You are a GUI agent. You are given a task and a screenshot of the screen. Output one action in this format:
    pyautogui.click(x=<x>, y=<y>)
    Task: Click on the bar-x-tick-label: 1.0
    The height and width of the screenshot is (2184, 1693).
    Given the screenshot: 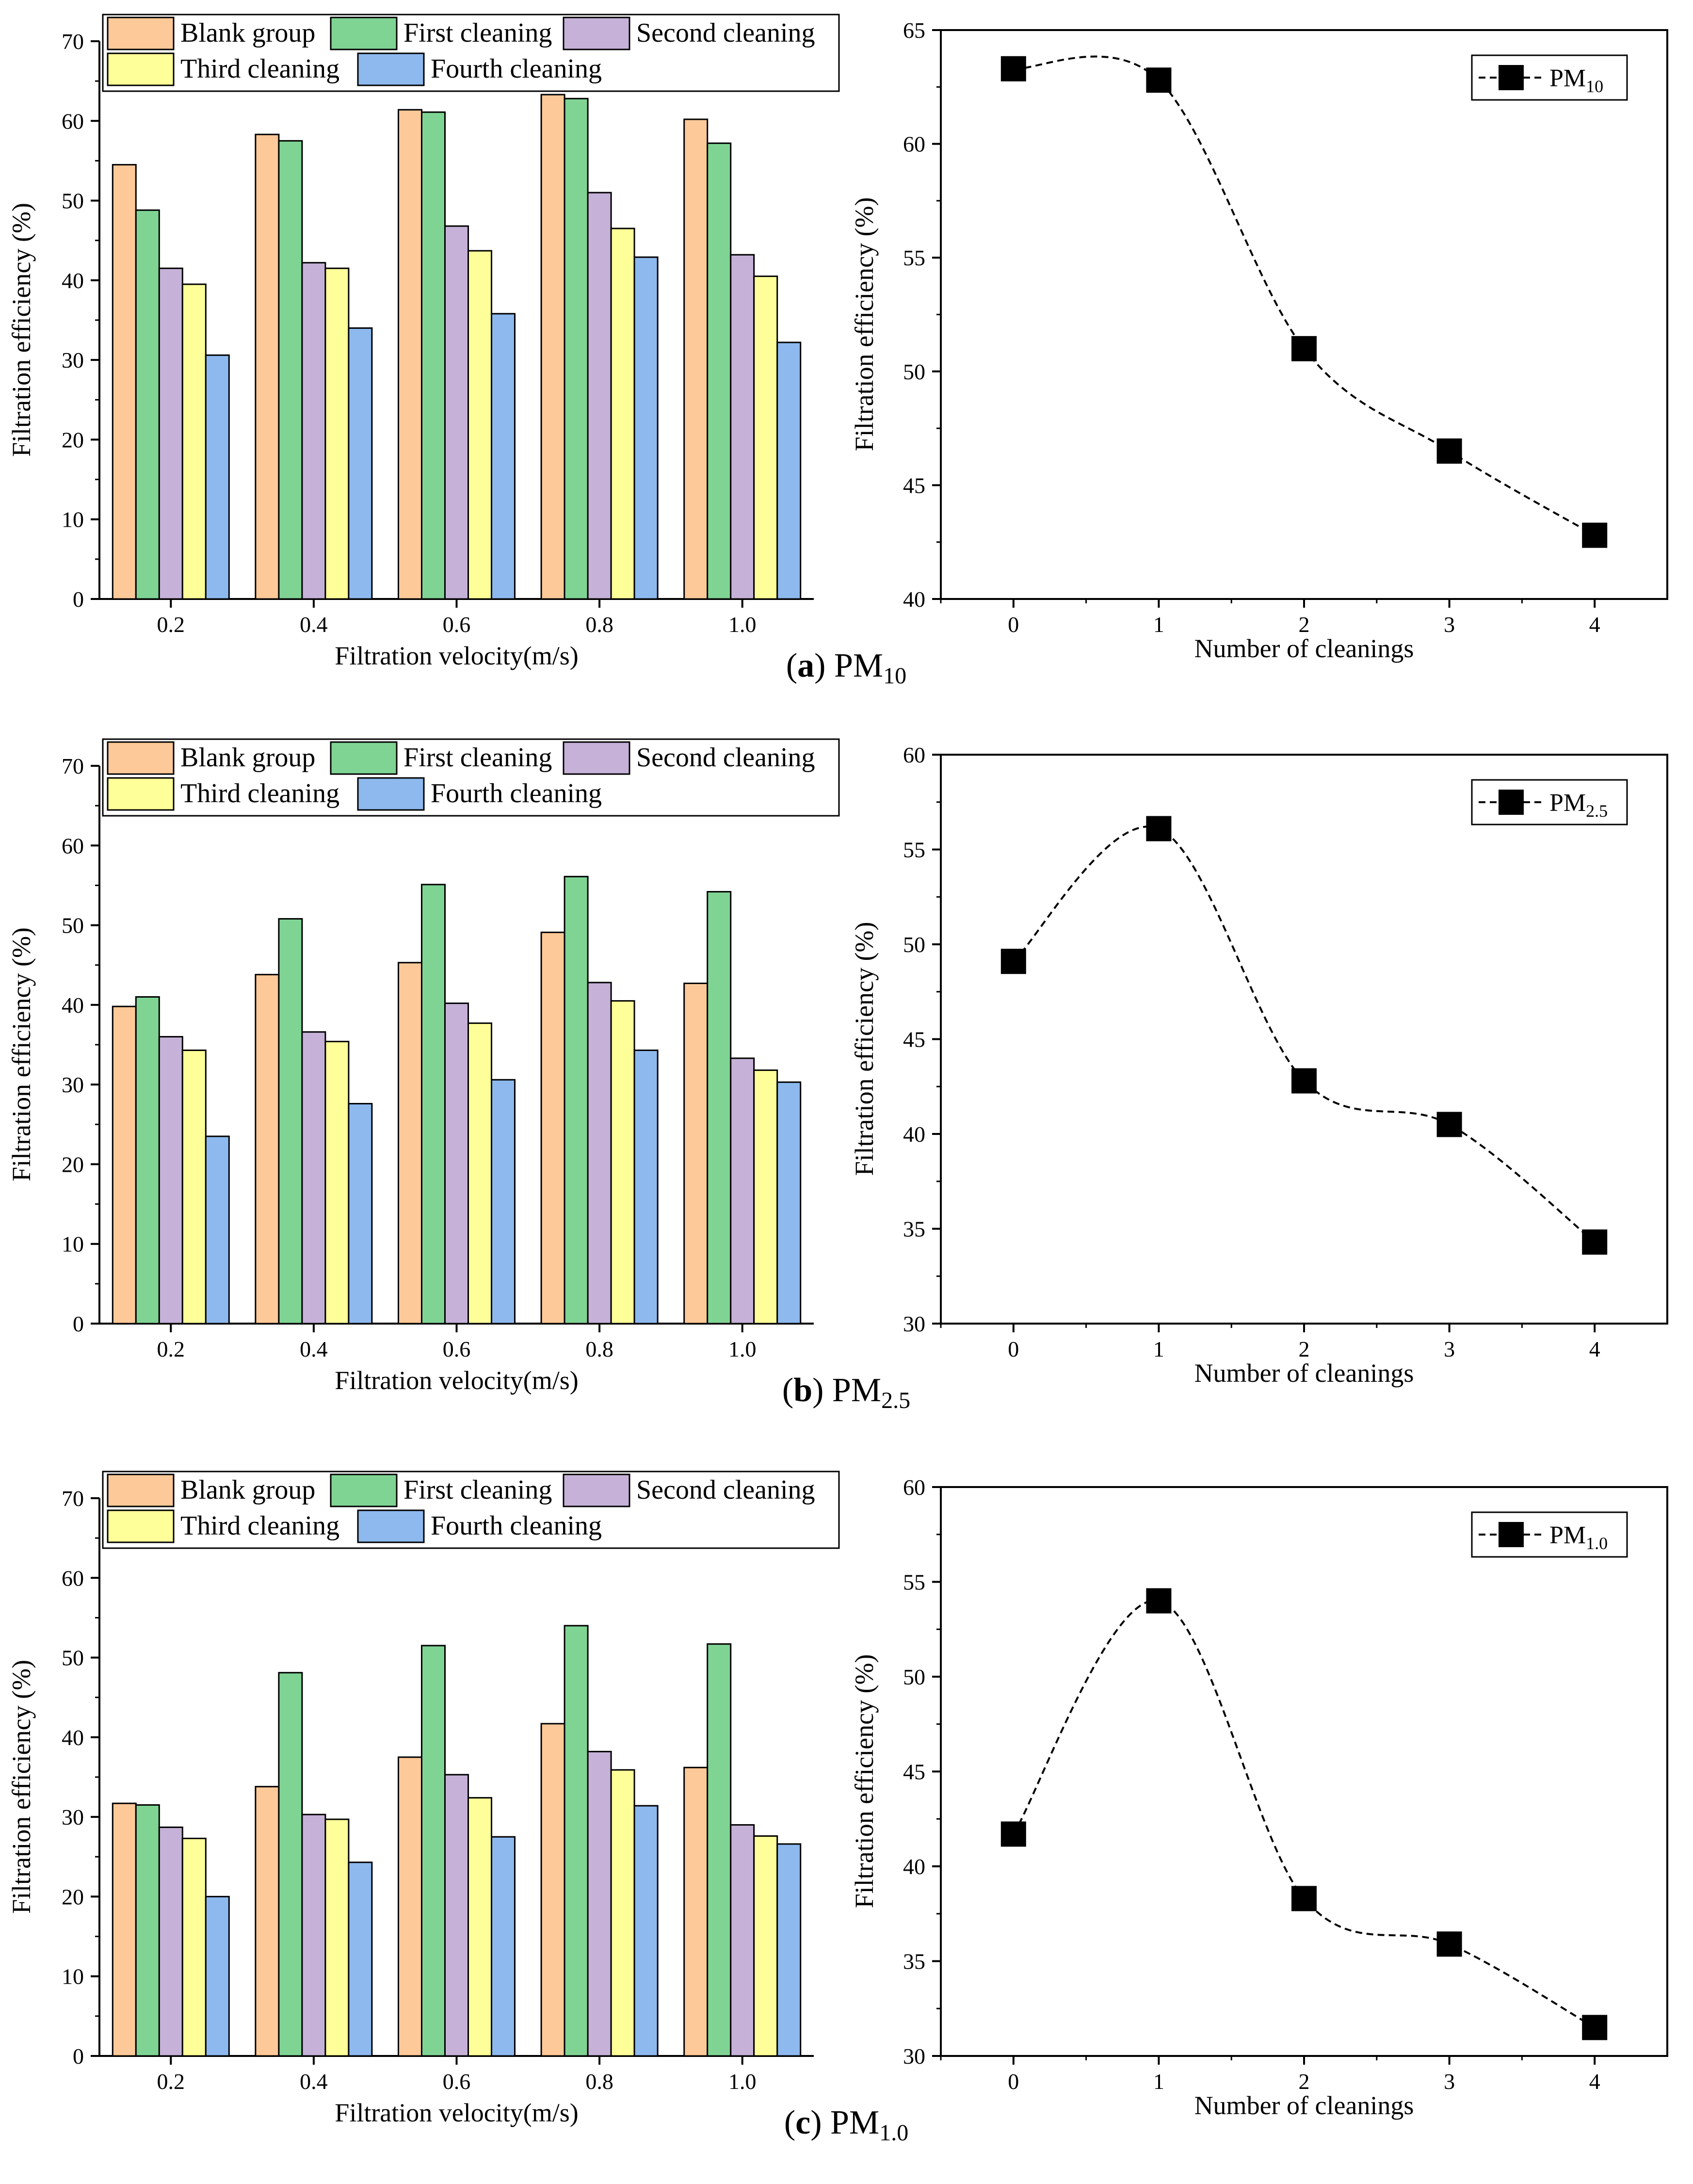 What is the action you would take?
    pyautogui.click(x=742, y=2081)
    